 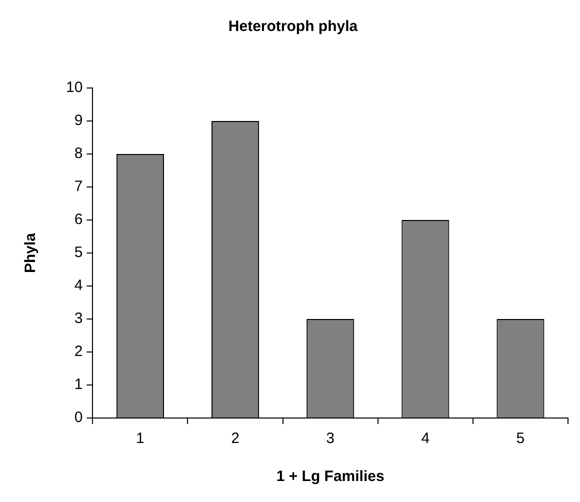 What do you see at coordinates (330, 439) in the screenshot?
I see `x-tick-label: 3` at bounding box center [330, 439].